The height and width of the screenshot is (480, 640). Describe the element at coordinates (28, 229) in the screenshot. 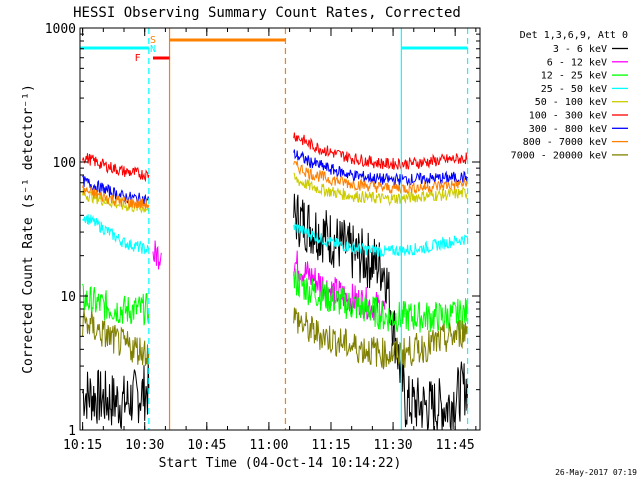

I see `y-axis-label: Corrected Count Rate (s⁻¹ detector⁻¹)` at that location.